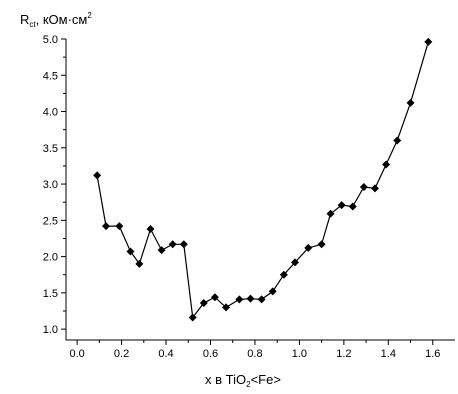 The height and width of the screenshot is (394, 458). I want to click on x-tick-label: 0.6, so click(210, 354).